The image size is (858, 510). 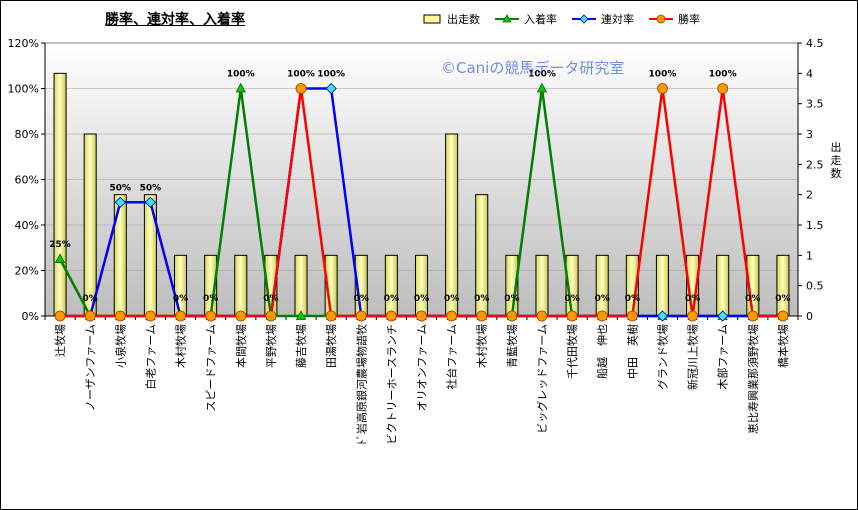 What do you see at coordinates (809, 255) in the screenshot?
I see `y2-tick-label: 1` at bounding box center [809, 255].